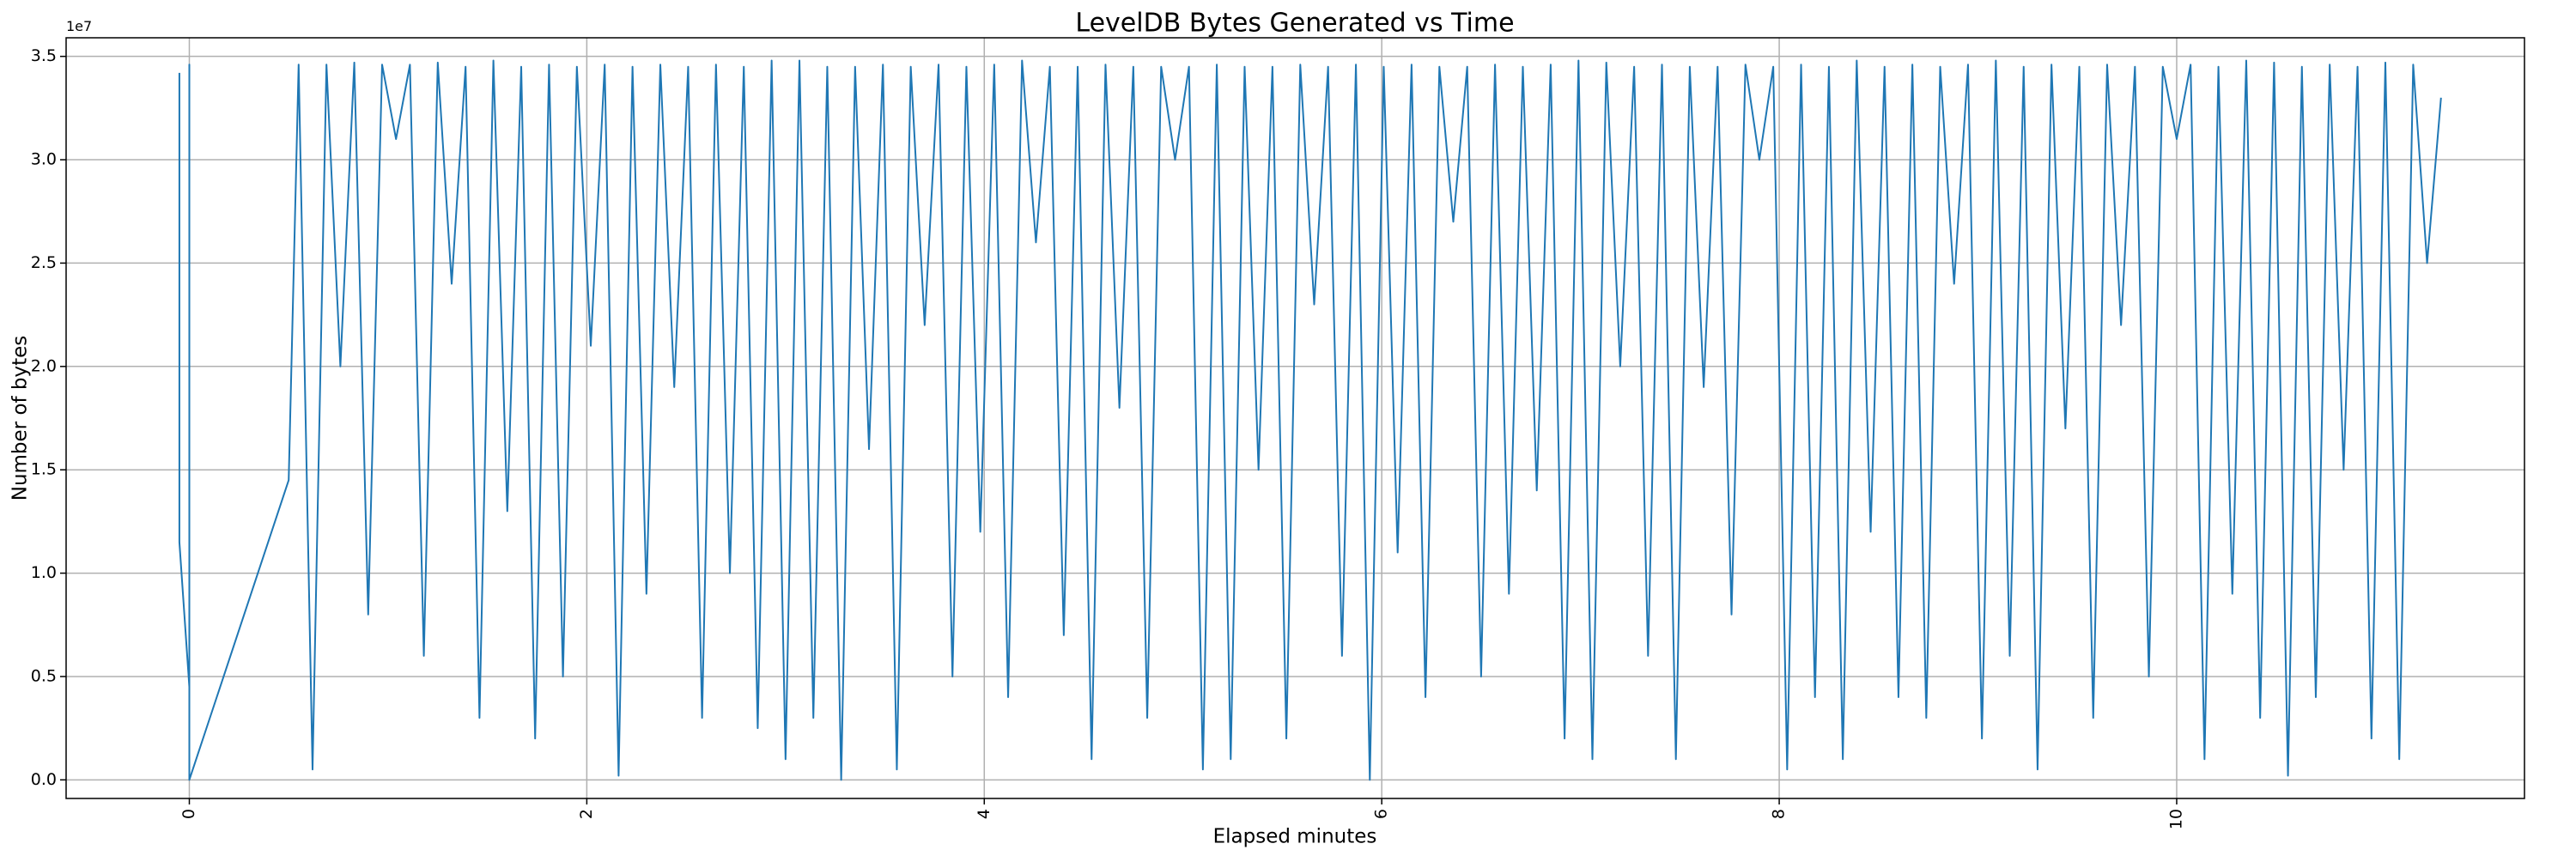  Describe the element at coordinates (44, 779) in the screenshot. I see `y-tick-label: 0.0` at that location.